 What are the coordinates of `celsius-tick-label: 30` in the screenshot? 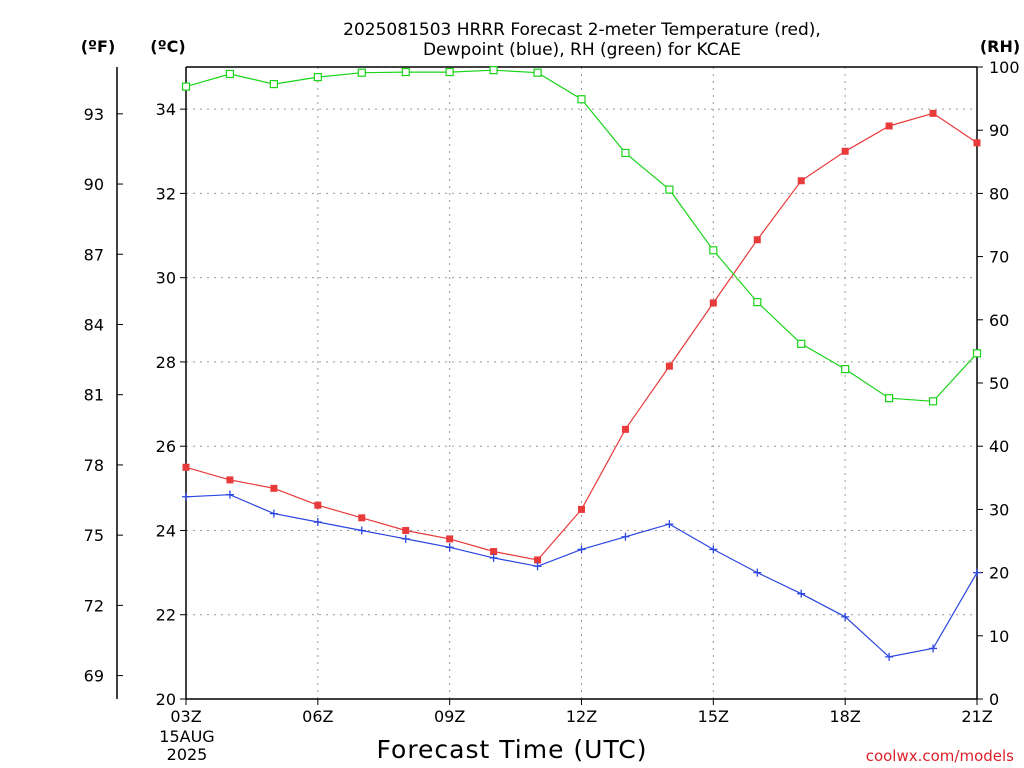 It's located at (166, 278).